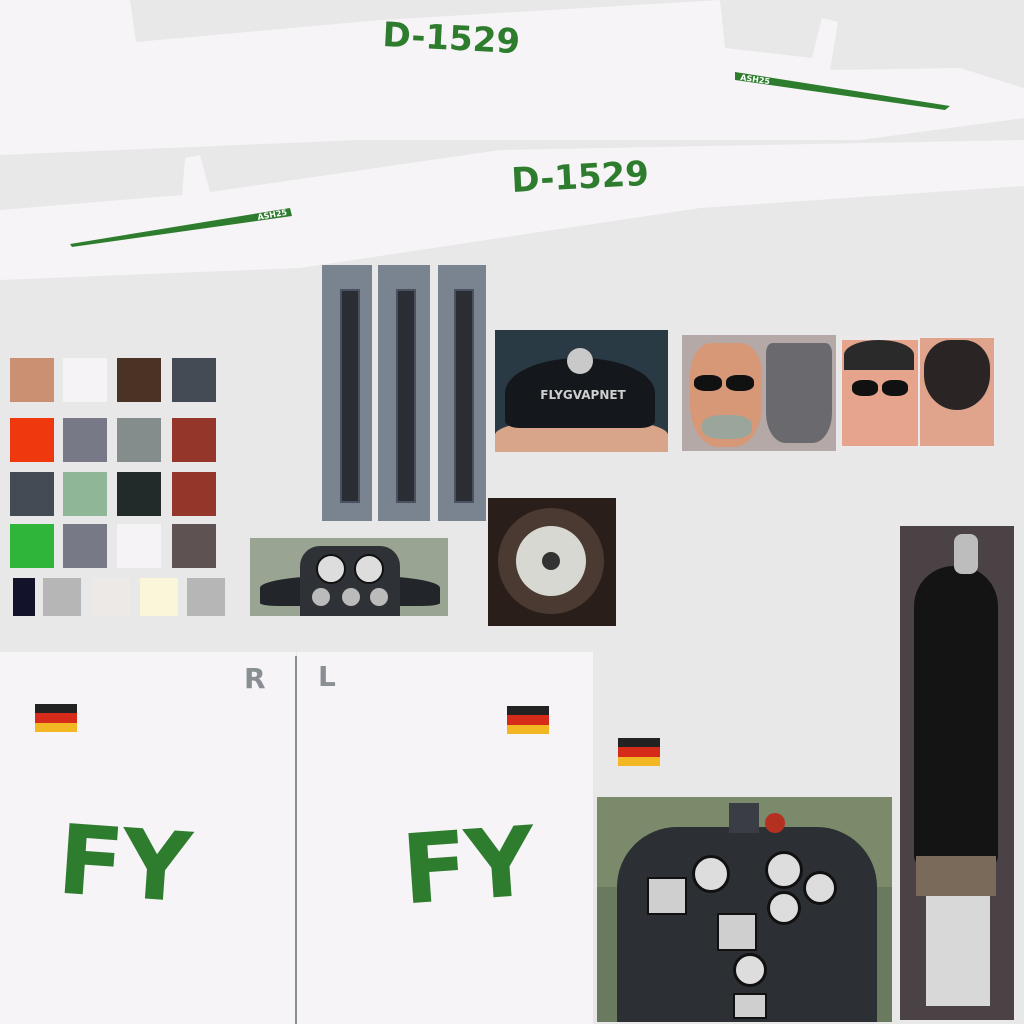  I want to click on code-right: FY, so click(123, 864).